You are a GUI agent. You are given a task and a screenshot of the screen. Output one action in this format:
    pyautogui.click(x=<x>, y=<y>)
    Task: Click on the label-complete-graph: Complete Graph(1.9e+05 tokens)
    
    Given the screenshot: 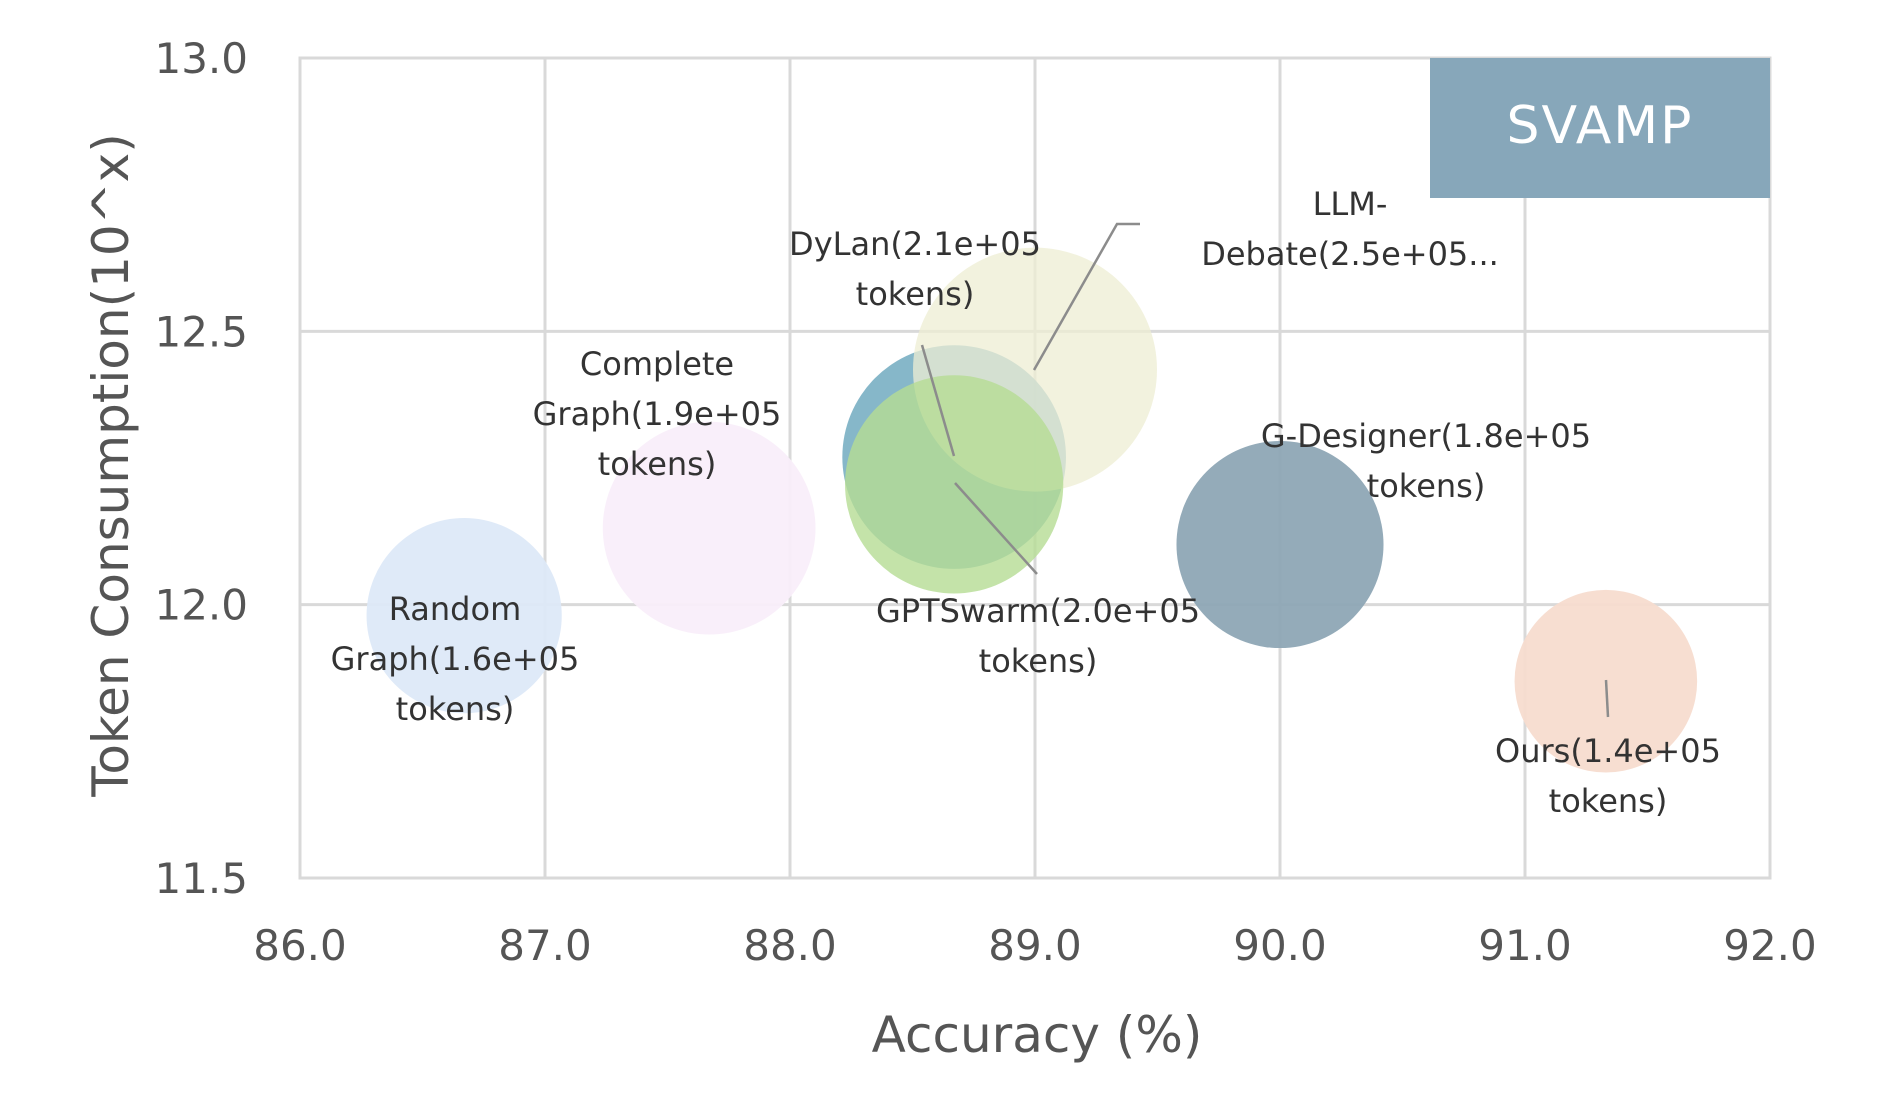 What is the action you would take?
    pyautogui.click(x=657, y=414)
    